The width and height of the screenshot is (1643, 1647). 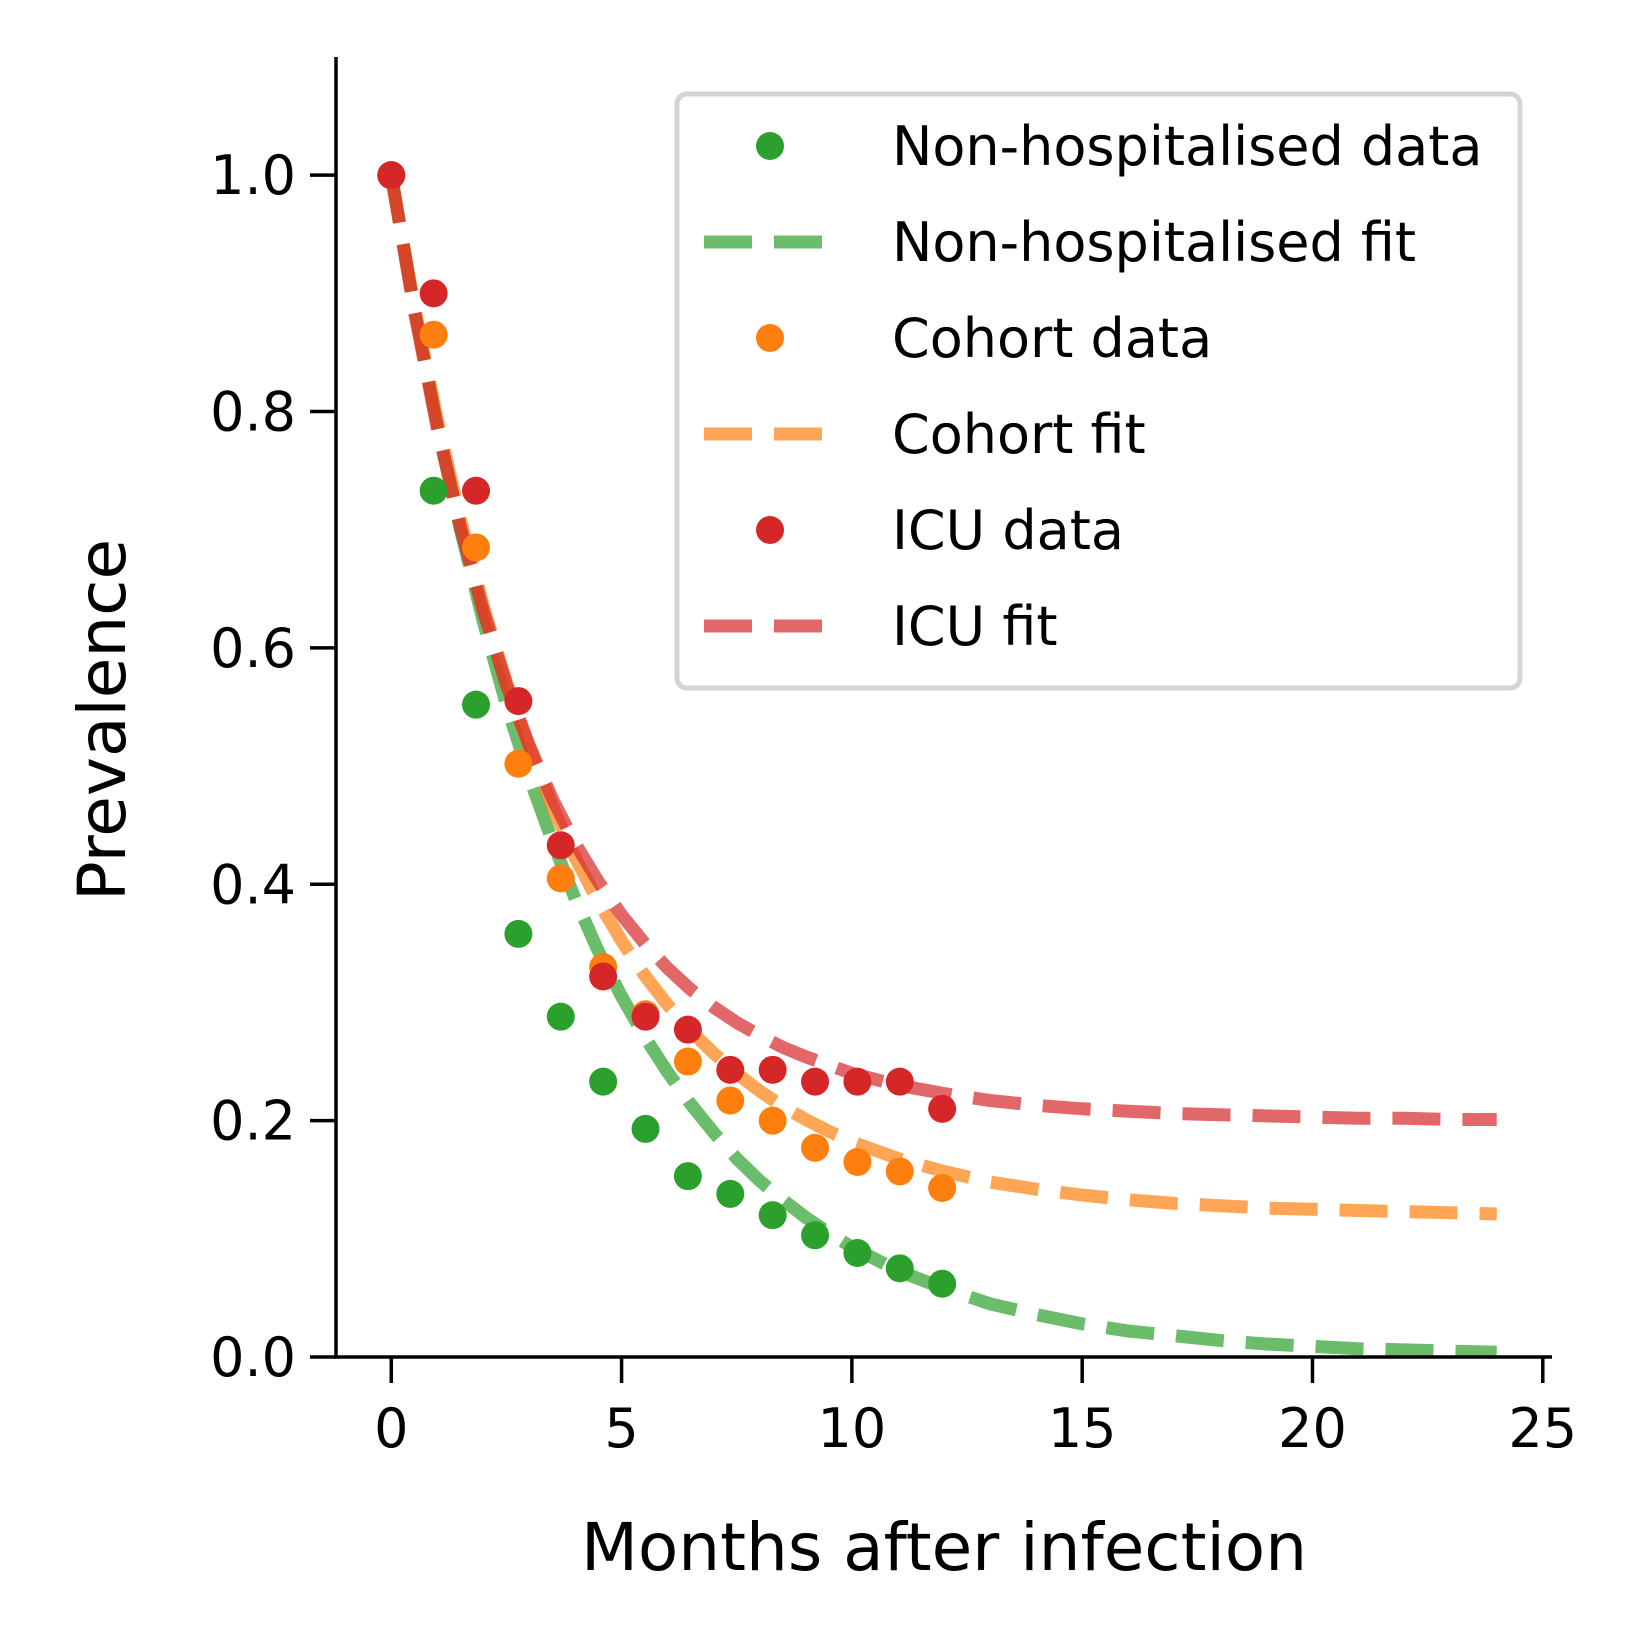 I want to click on legend-entry-non-hospitalised-fit: Non-hospitalised fit, so click(x=1060, y=242).